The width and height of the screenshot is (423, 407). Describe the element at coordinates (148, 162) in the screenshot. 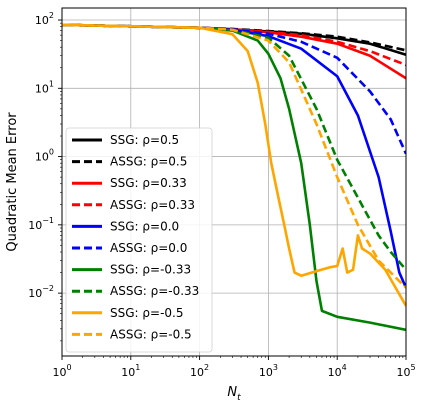

I see `legend-label-1: ASSG: ρ=0.5` at that location.